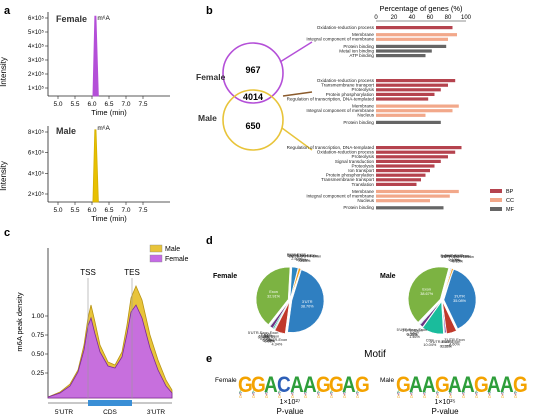 The image size is (550, 419). What do you see at coordinates (225, 276) in the screenshot?
I see `pie-female-label: Female` at bounding box center [225, 276].